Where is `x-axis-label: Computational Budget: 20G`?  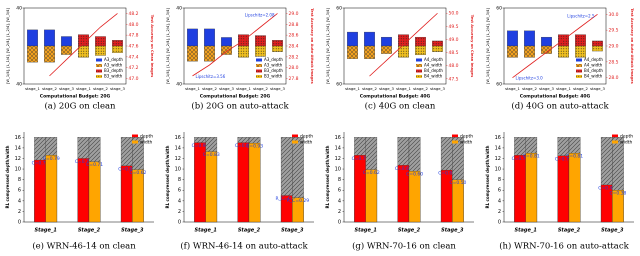
x-axis-label: Computational Budget: 20G is located at coordinates (235, 97).